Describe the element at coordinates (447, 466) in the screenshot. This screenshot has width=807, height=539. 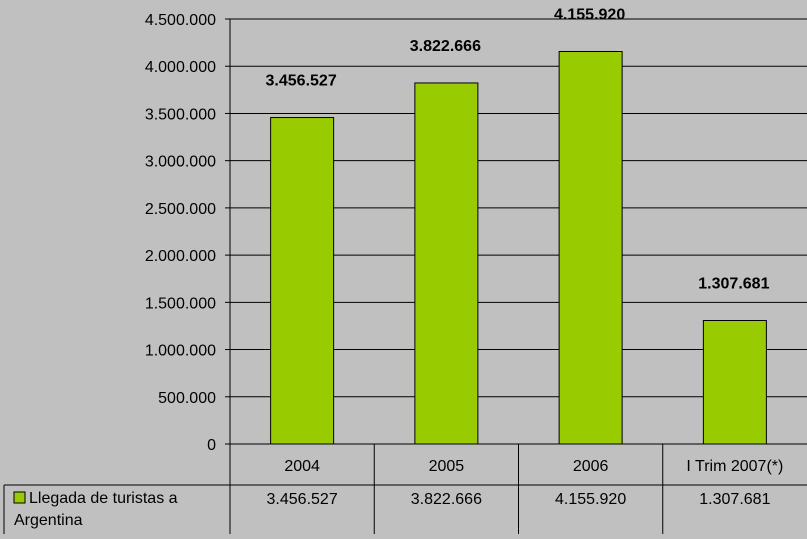
I see `x-category-label: 2005` at that location.